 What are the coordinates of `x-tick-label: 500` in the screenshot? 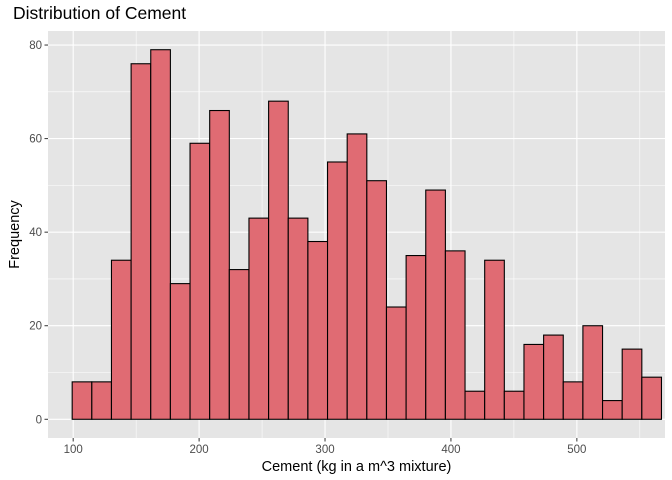 It's located at (576, 450).